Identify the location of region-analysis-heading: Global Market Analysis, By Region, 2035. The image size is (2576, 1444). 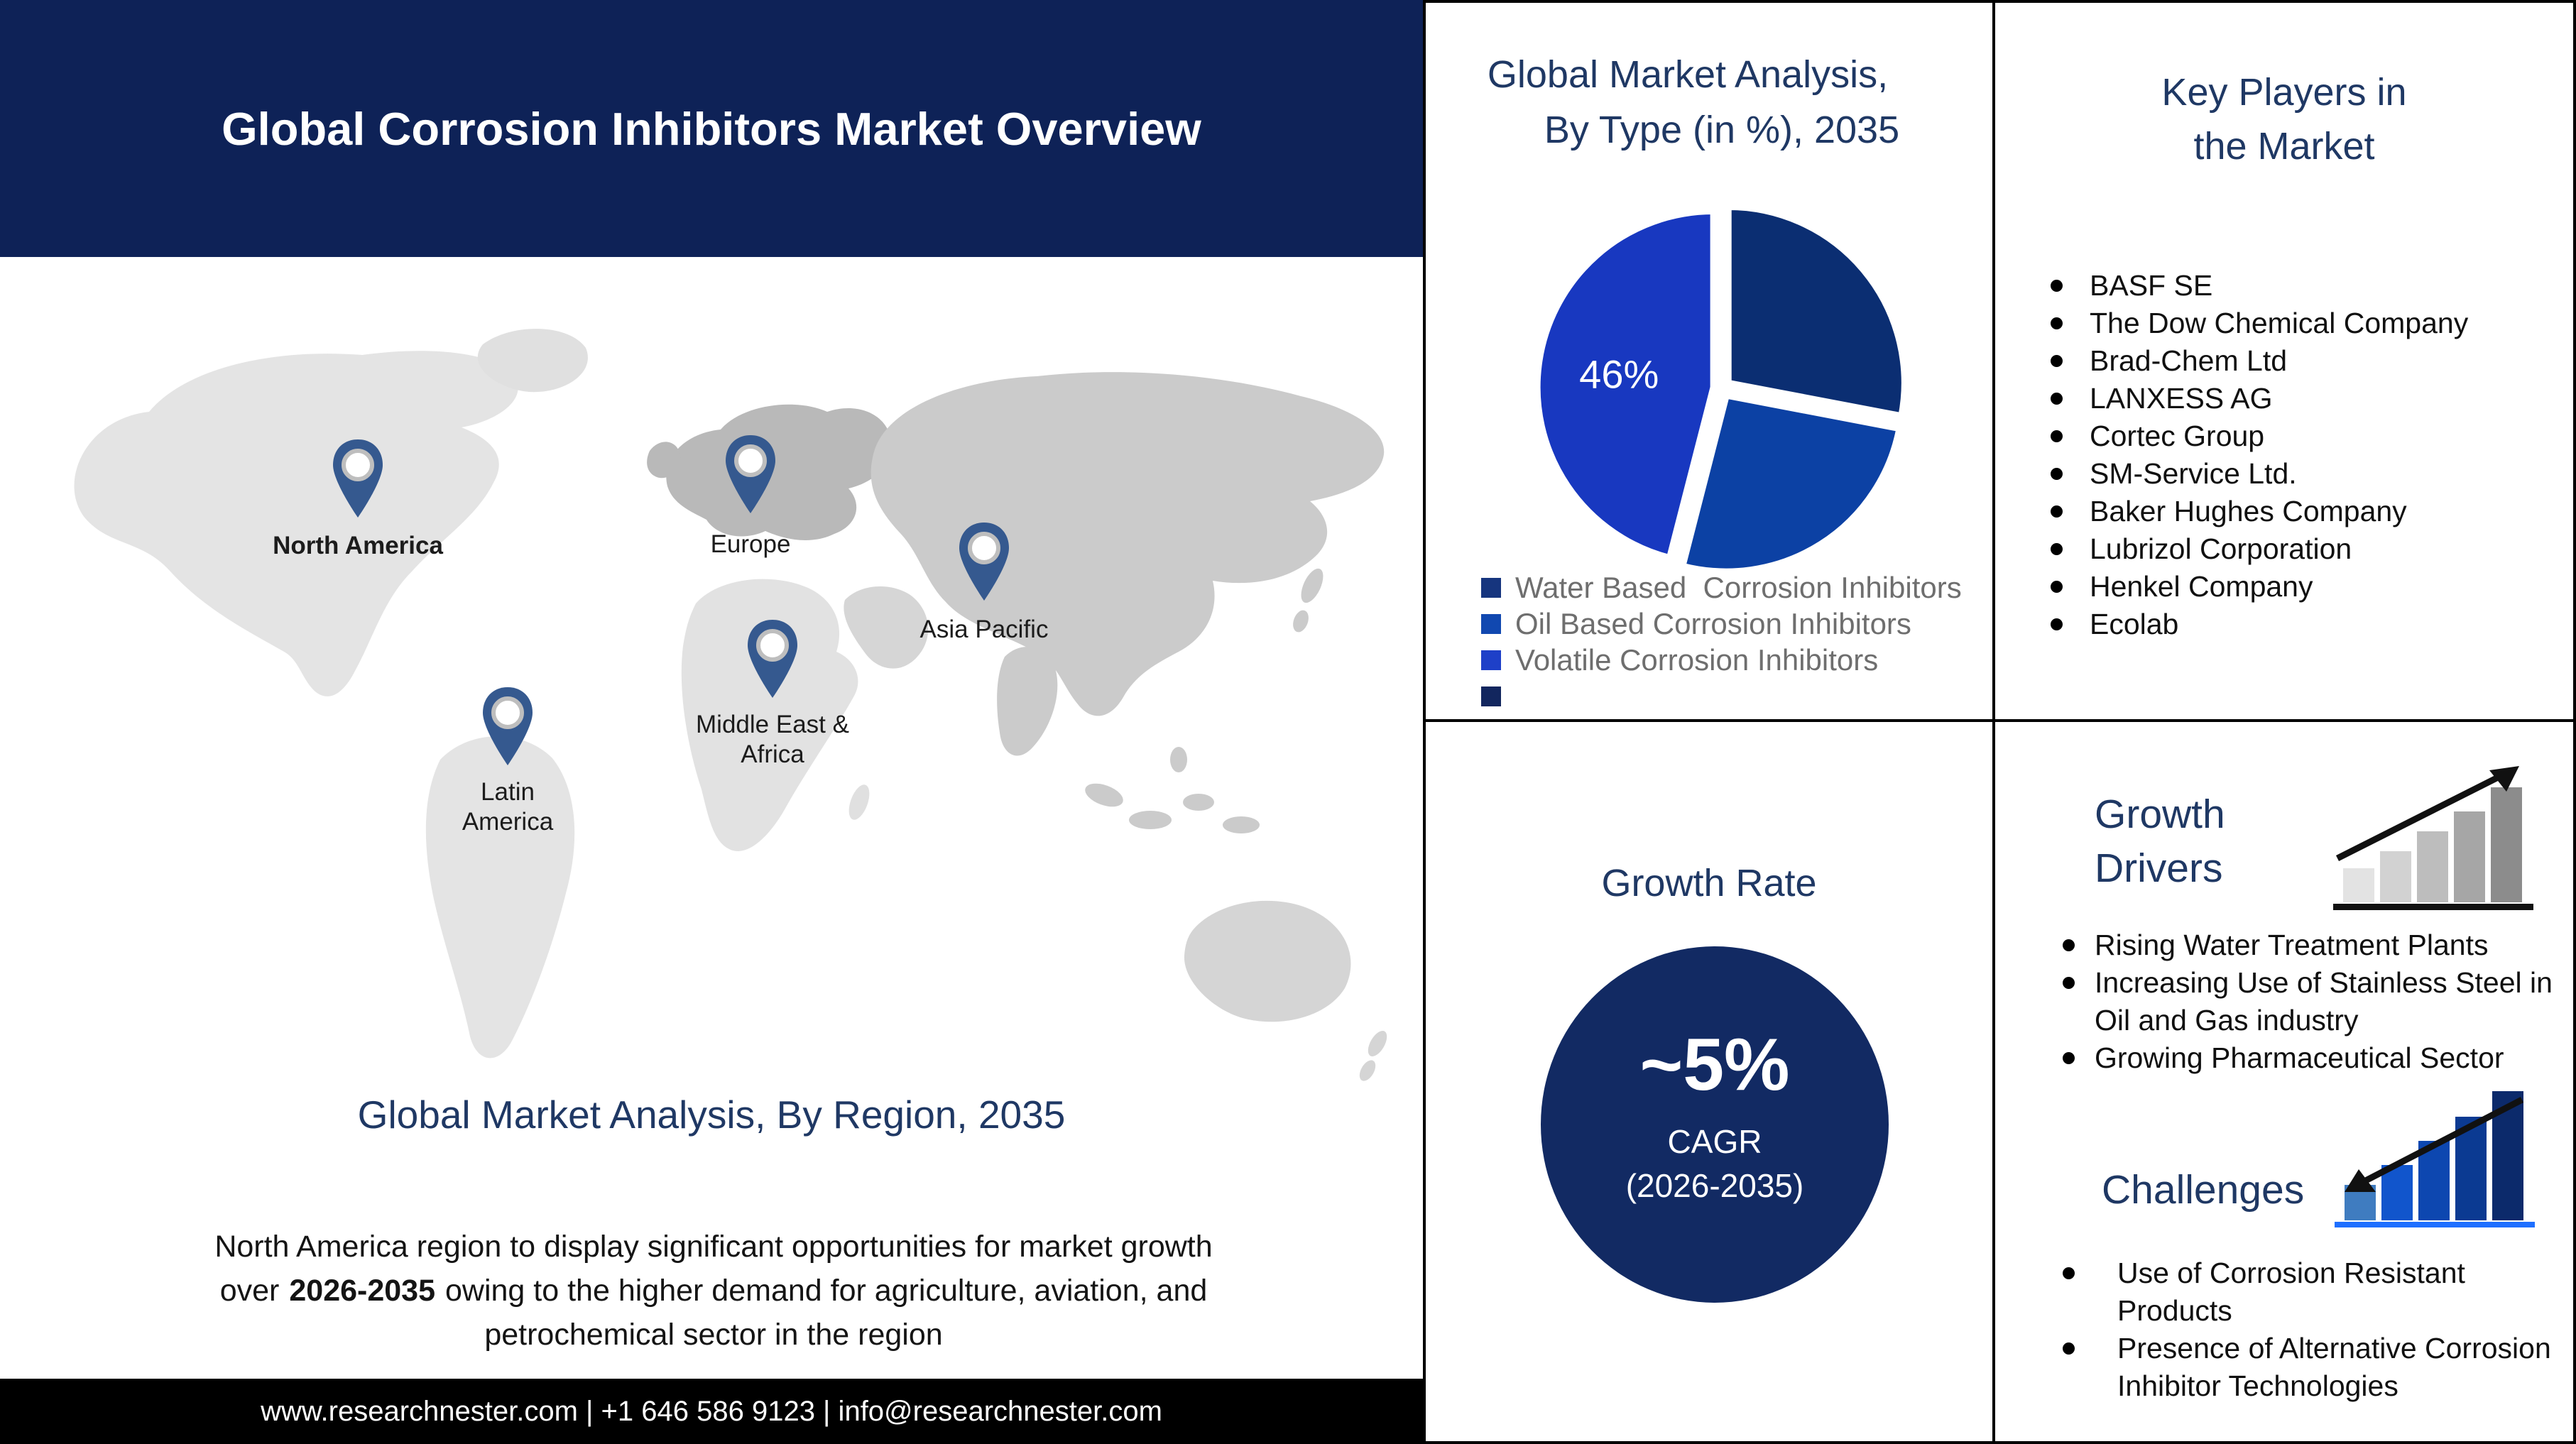
(711, 1115).